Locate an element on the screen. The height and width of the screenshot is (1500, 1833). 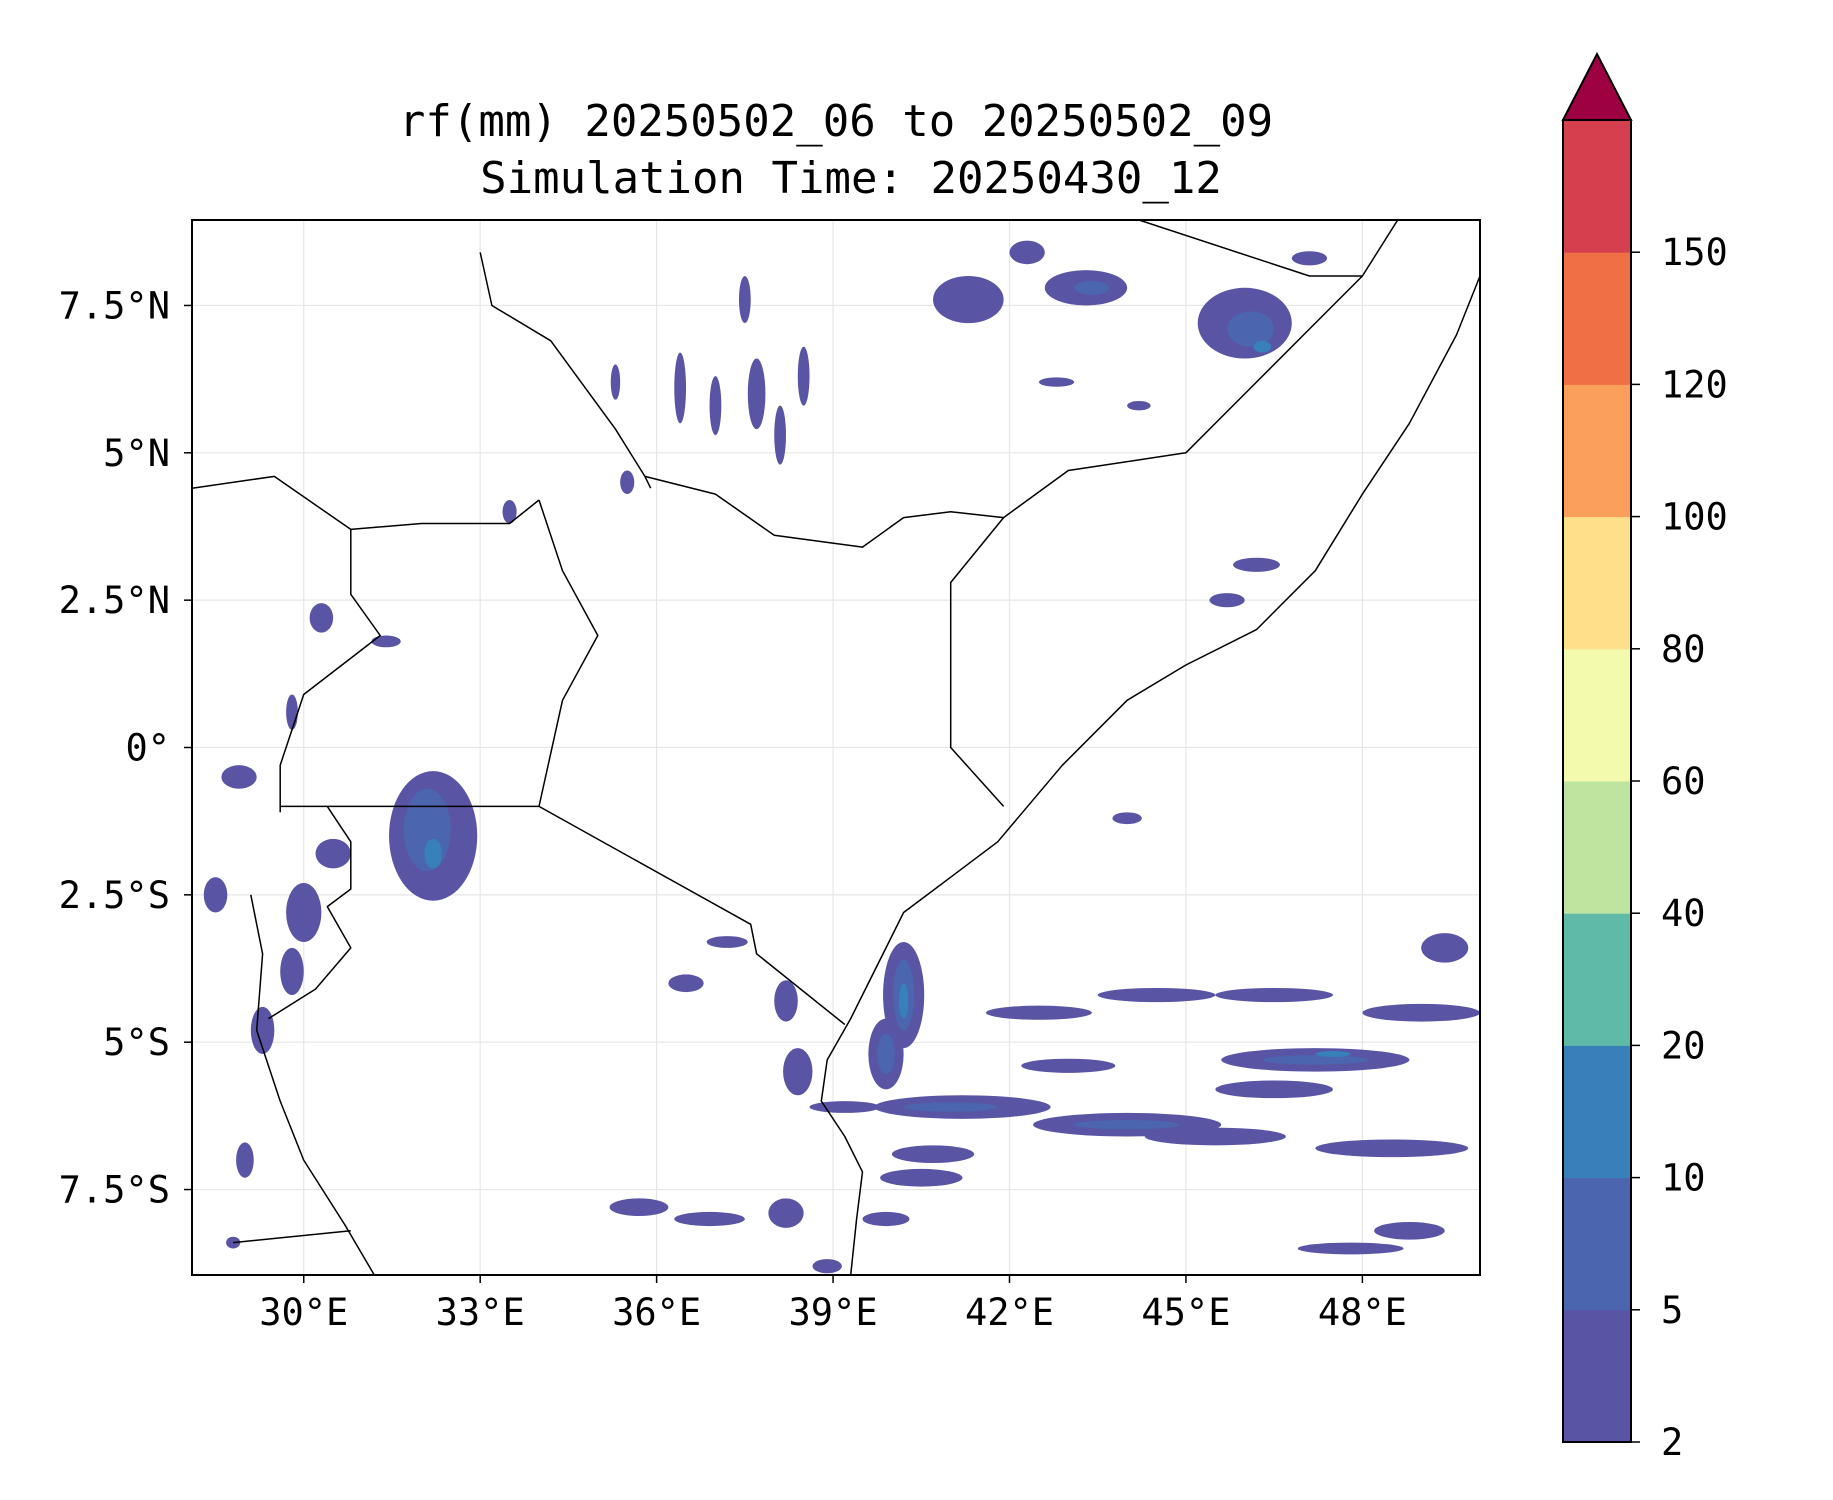
colorbar-tick-label: 120 is located at coordinates (1694, 384).